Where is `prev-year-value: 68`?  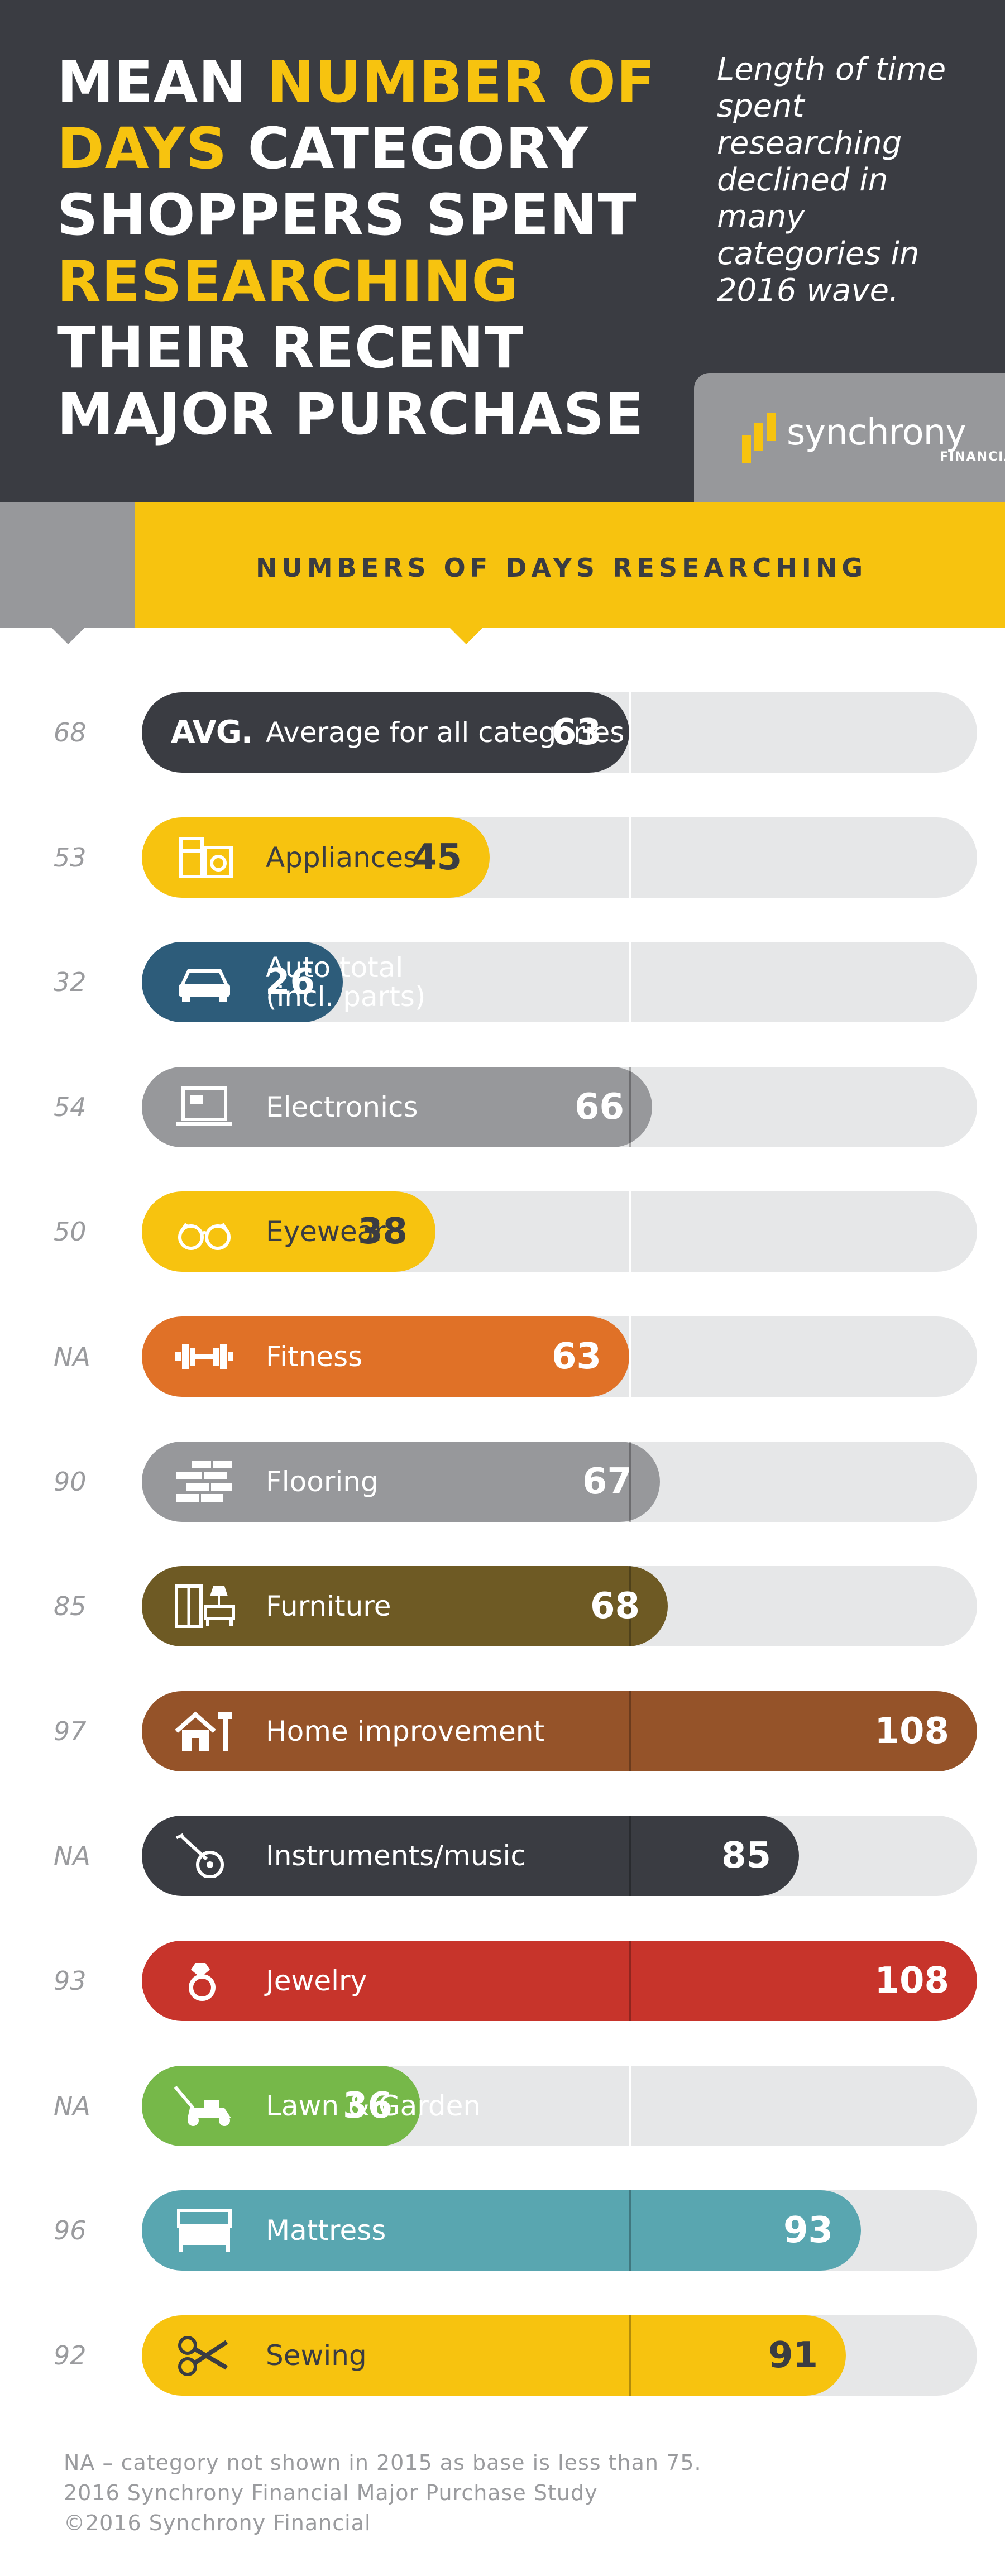
prev-year-value: 68 is located at coordinates (70, 732).